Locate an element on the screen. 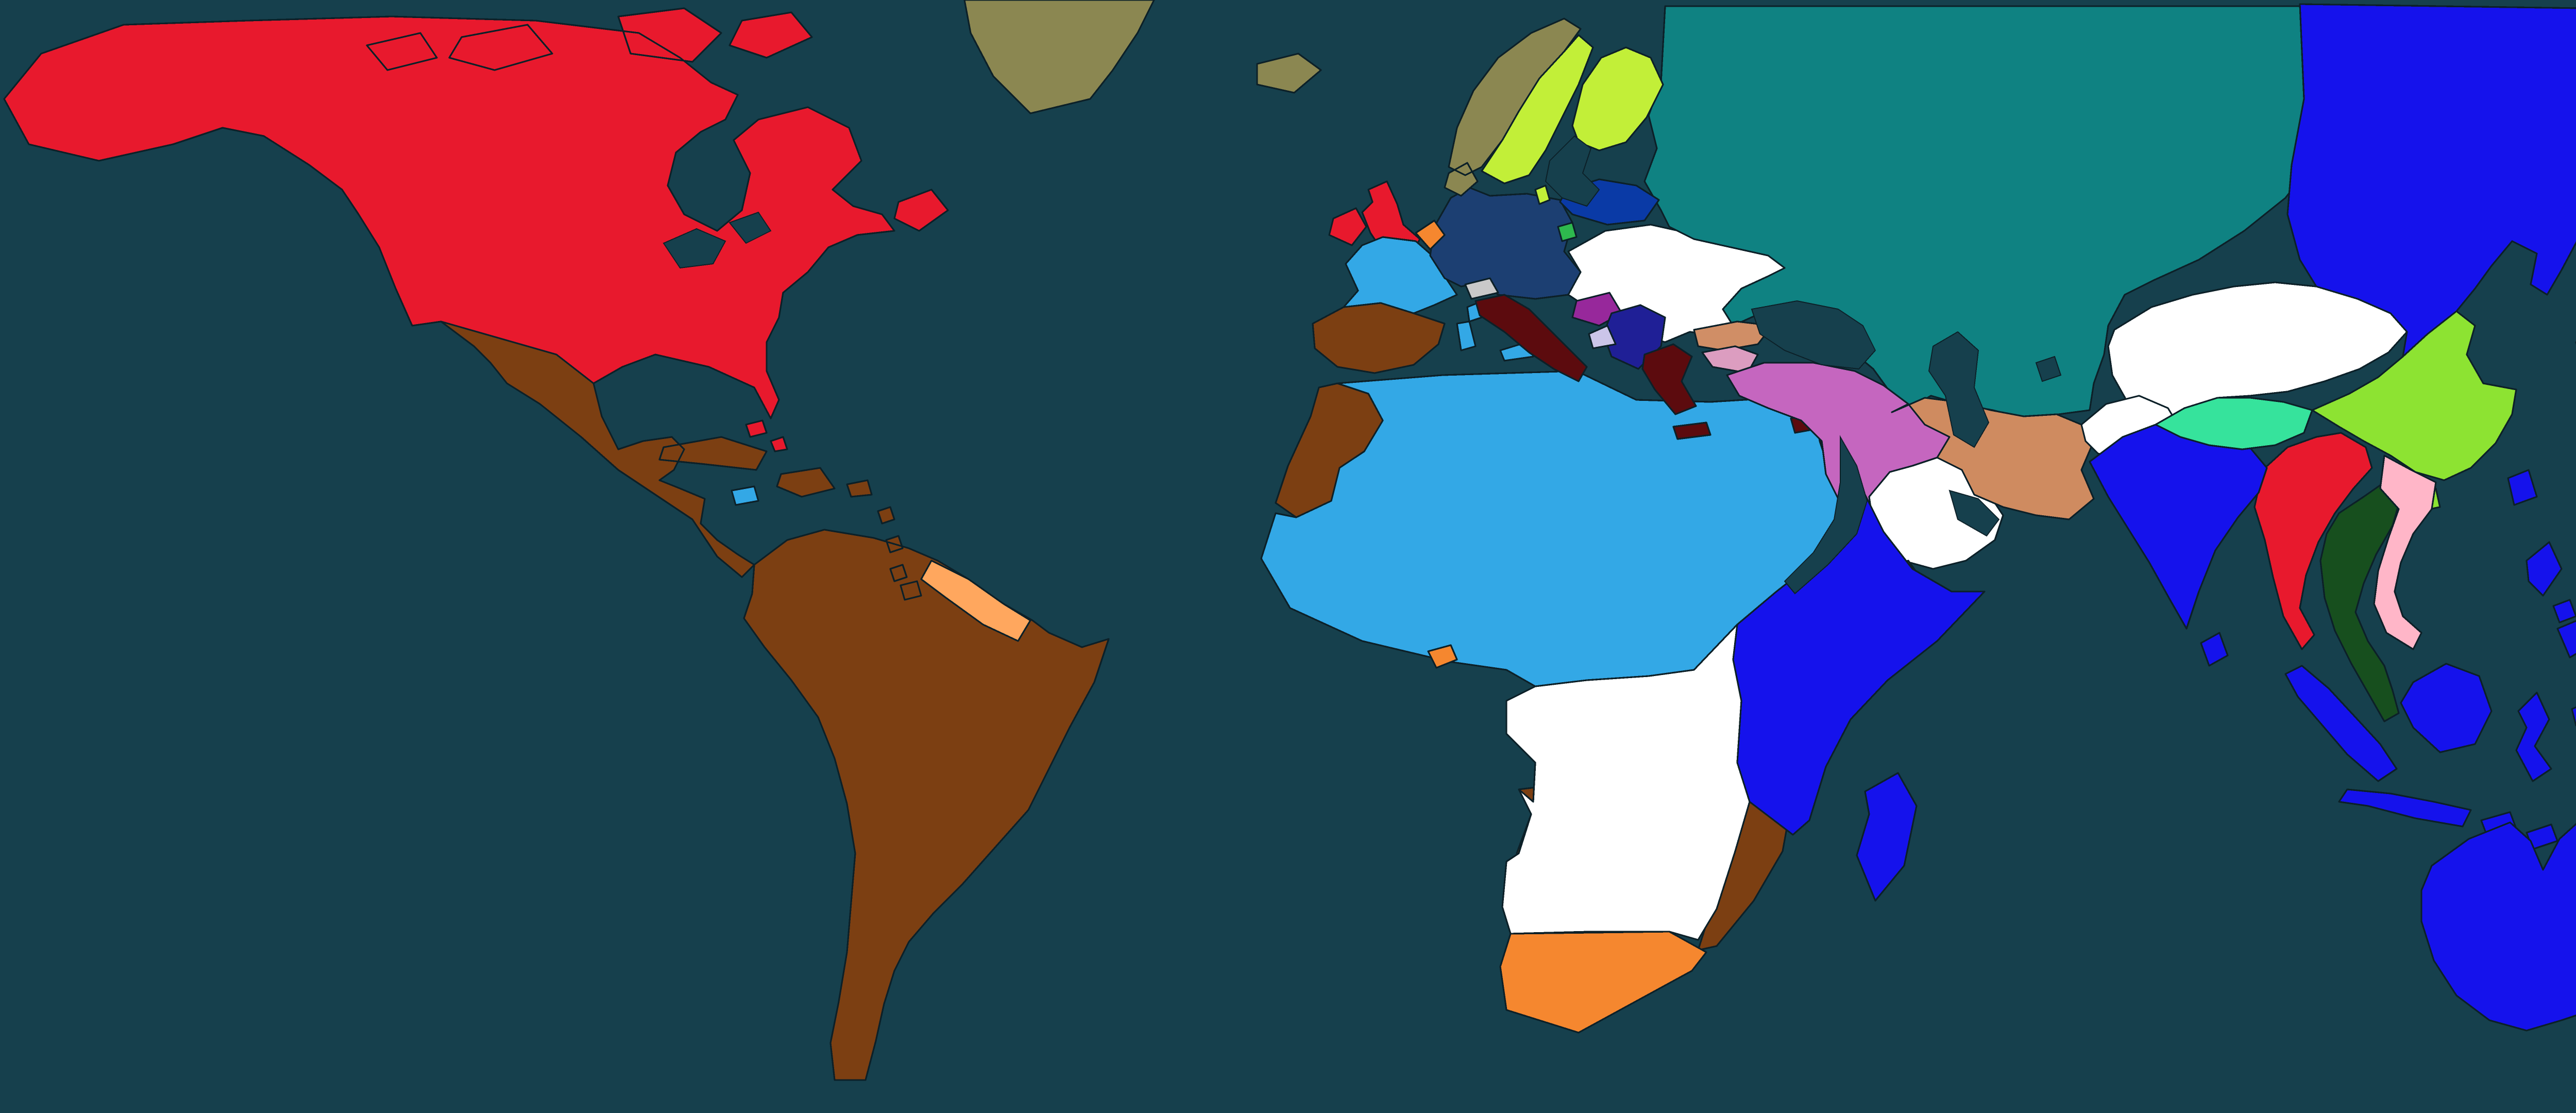 This screenshot has width=2576, height=1113. country-tan-bulgaria is located at coordinates (1733, 336).